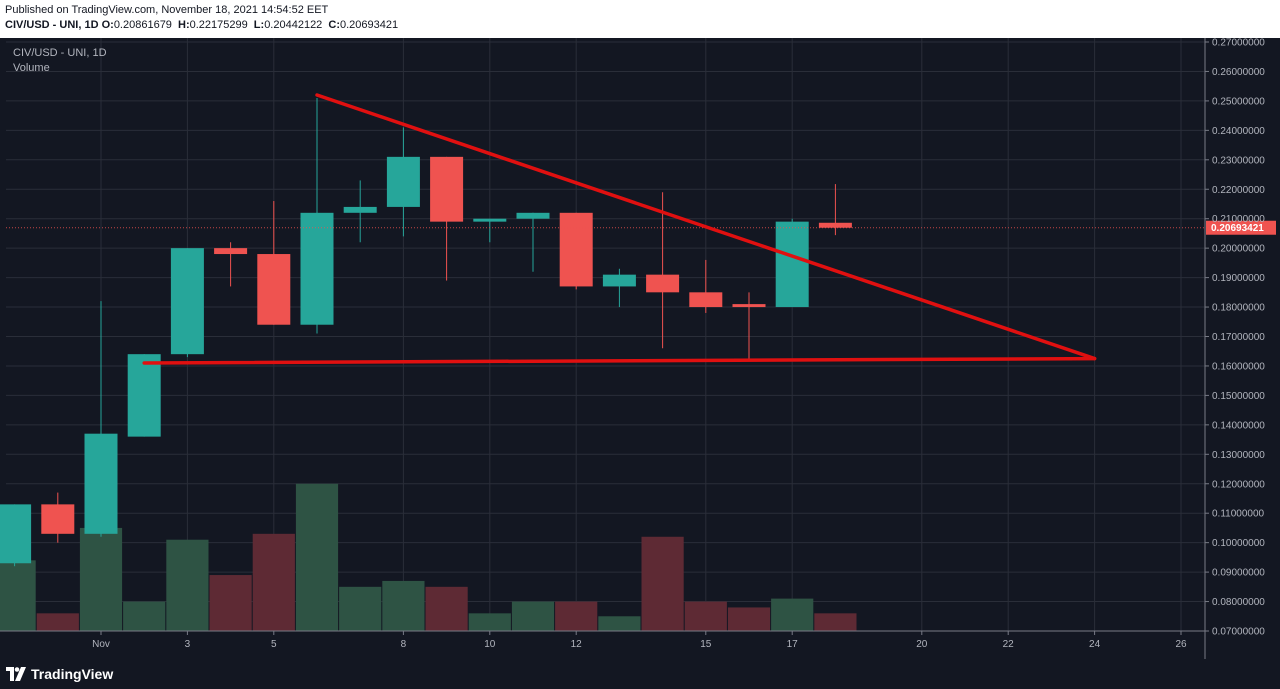 Image resolution: width=1280 pixels, height=689 pixels. Describe the element at coordinates (641, 227) in the screenshot. I see `last-price-line: 0.20693421` at that location.